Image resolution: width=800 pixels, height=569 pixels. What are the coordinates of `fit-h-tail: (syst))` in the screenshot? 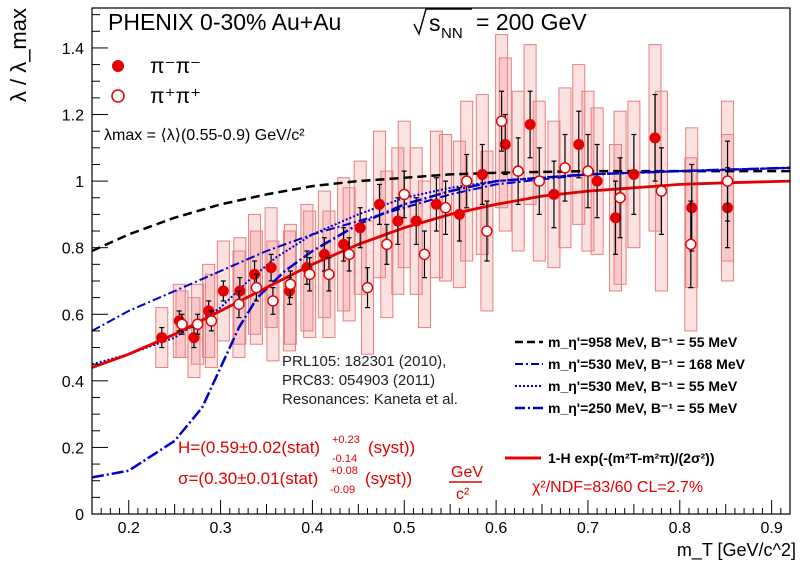 It's located at (391, 447).